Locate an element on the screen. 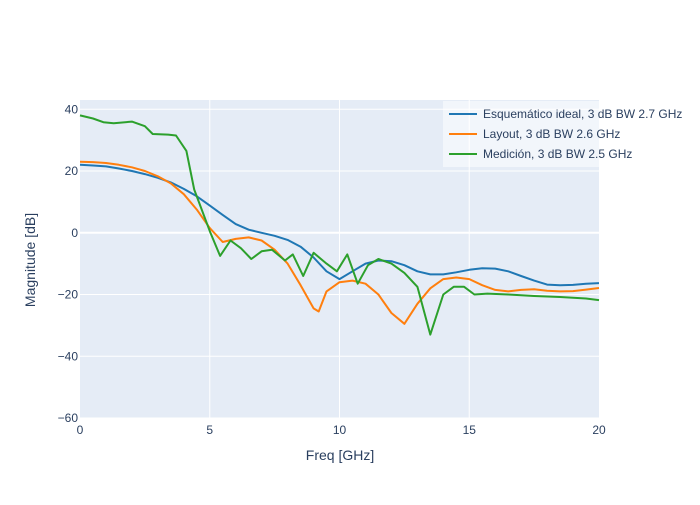 The image size is (700, 505). legend-label: Esquemático ideal, 3 dB BW 2.7 GHz is located at coordinates (582, 114).